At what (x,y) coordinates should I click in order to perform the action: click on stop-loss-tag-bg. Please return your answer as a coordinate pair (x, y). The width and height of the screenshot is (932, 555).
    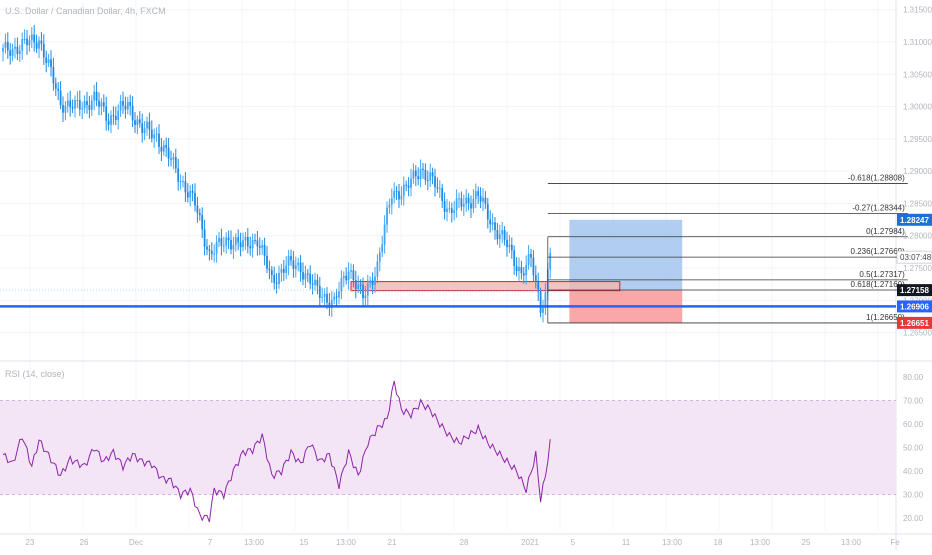
    Looking at the image, I should click on (914, 322).